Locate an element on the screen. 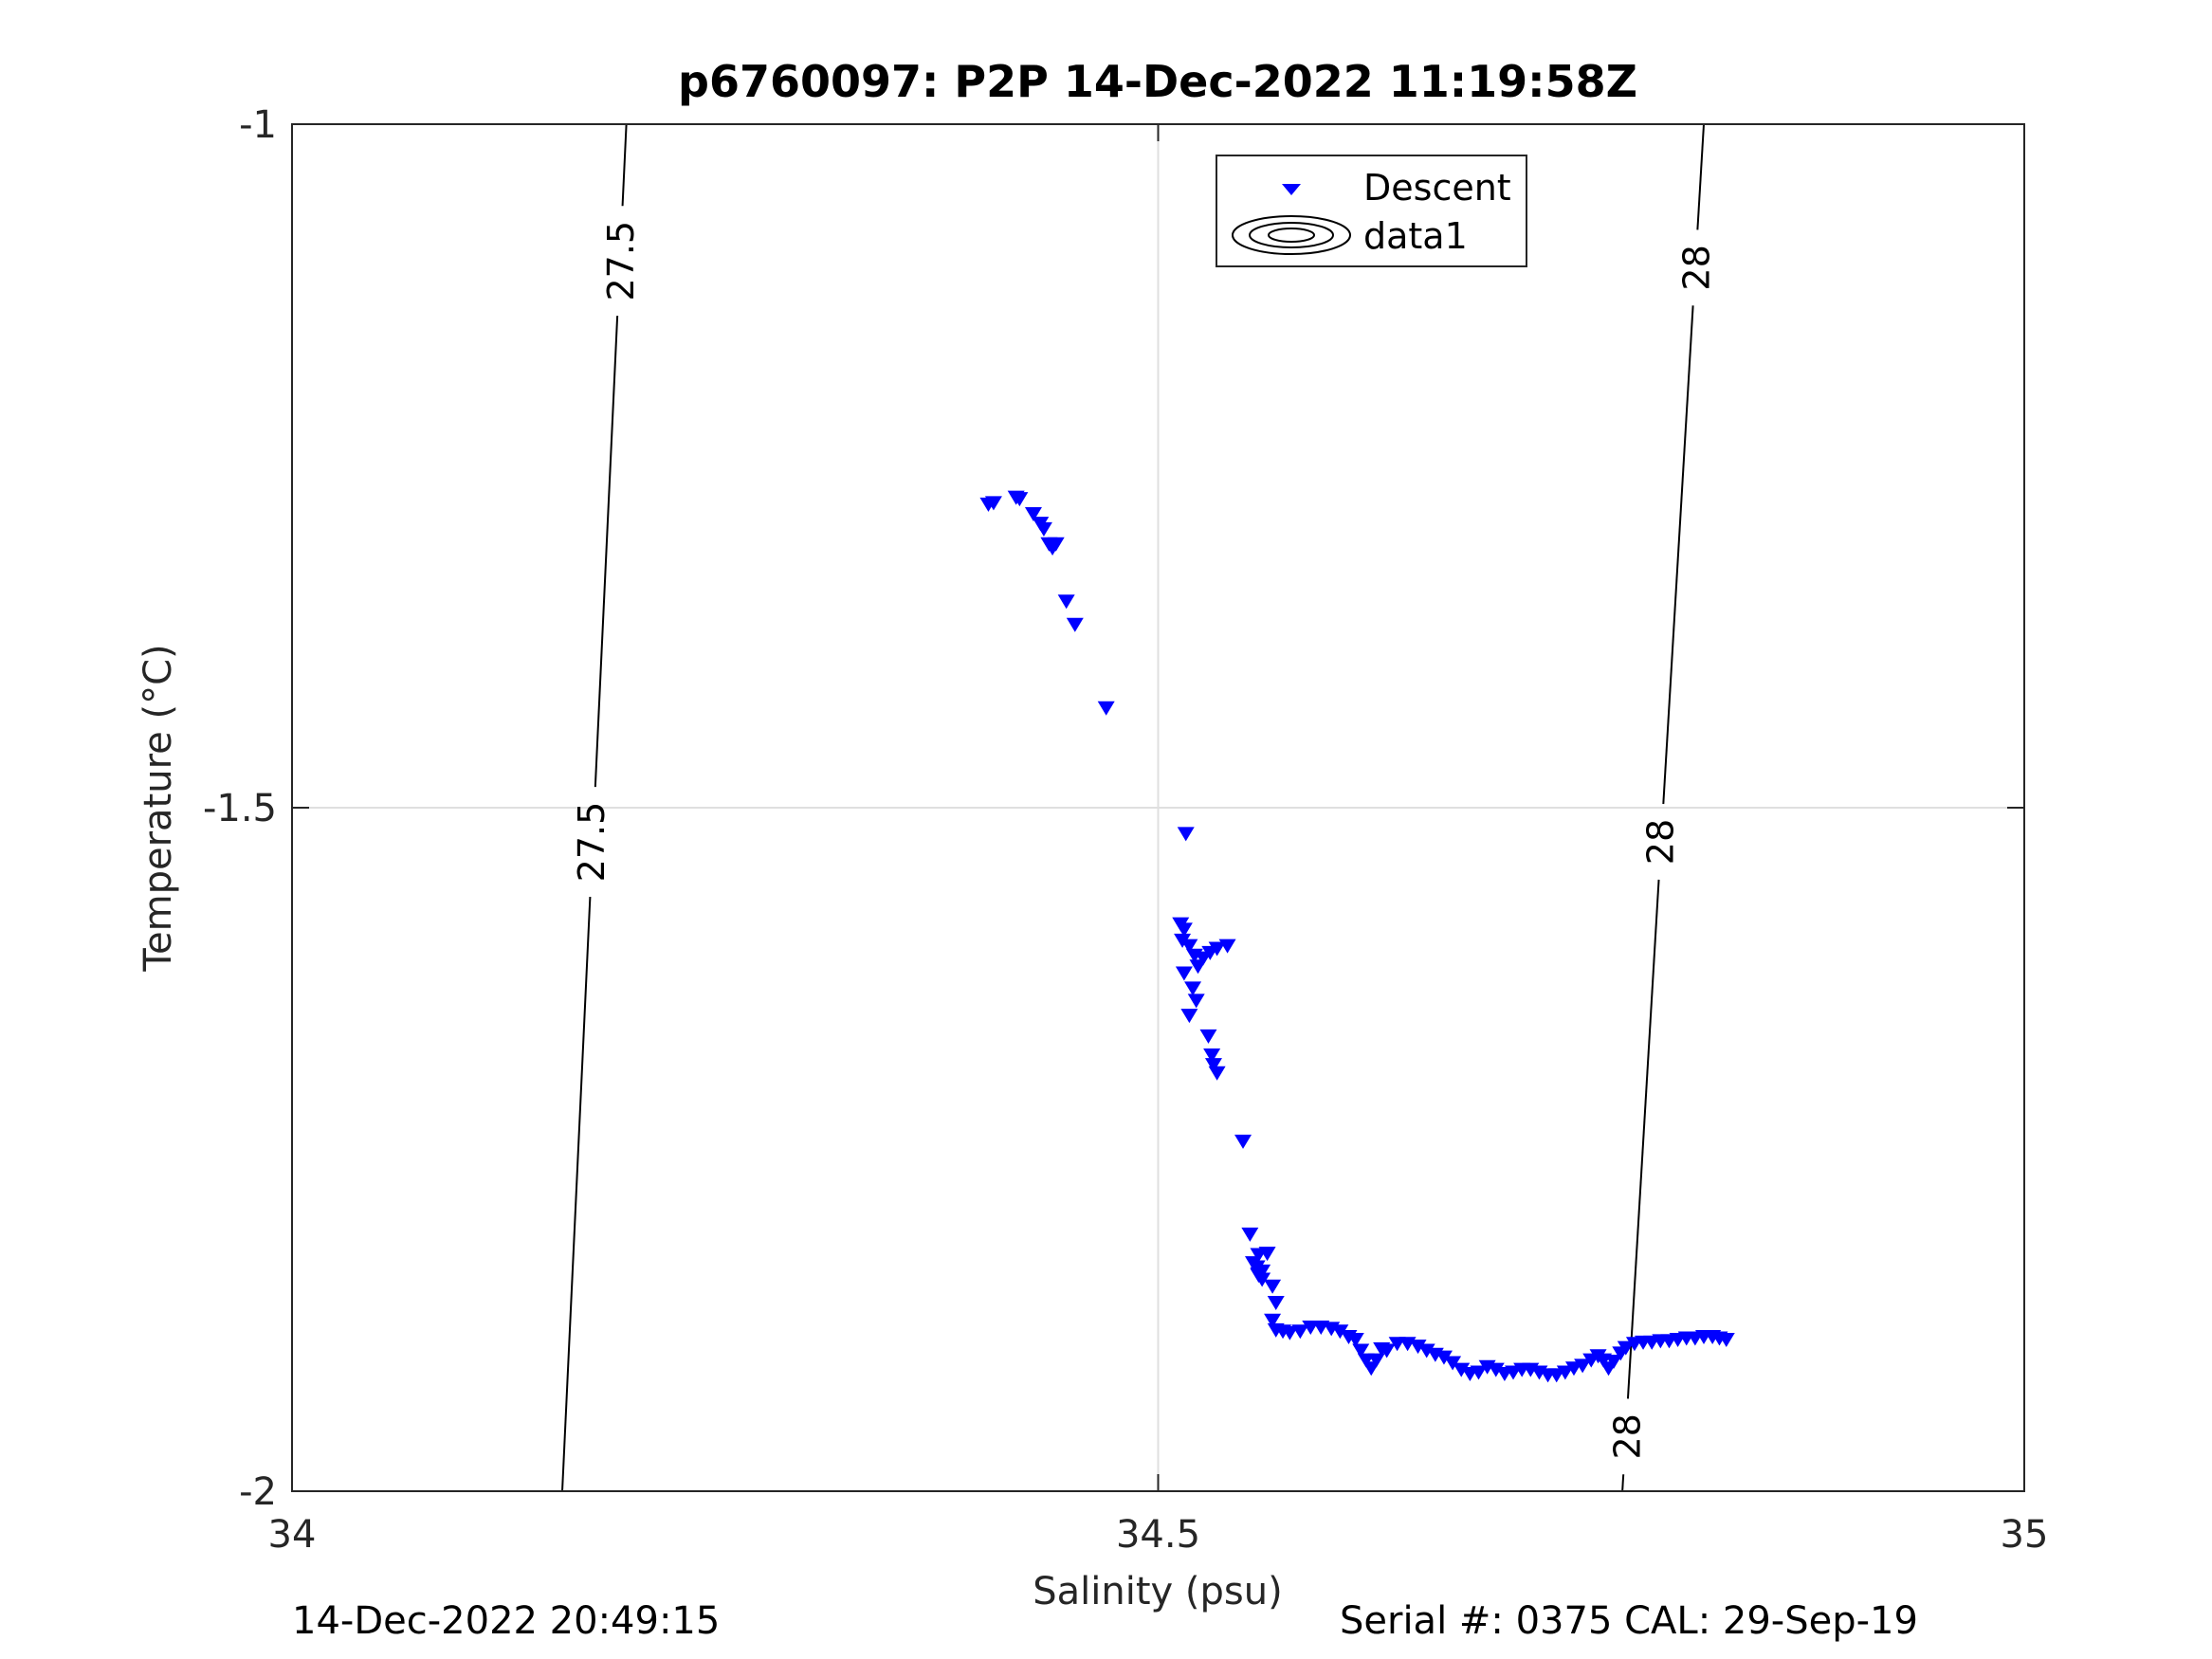 The width and height of the screenshot is (2212, 1659). legend-contour-icon is located at coordinates (1291, 235).